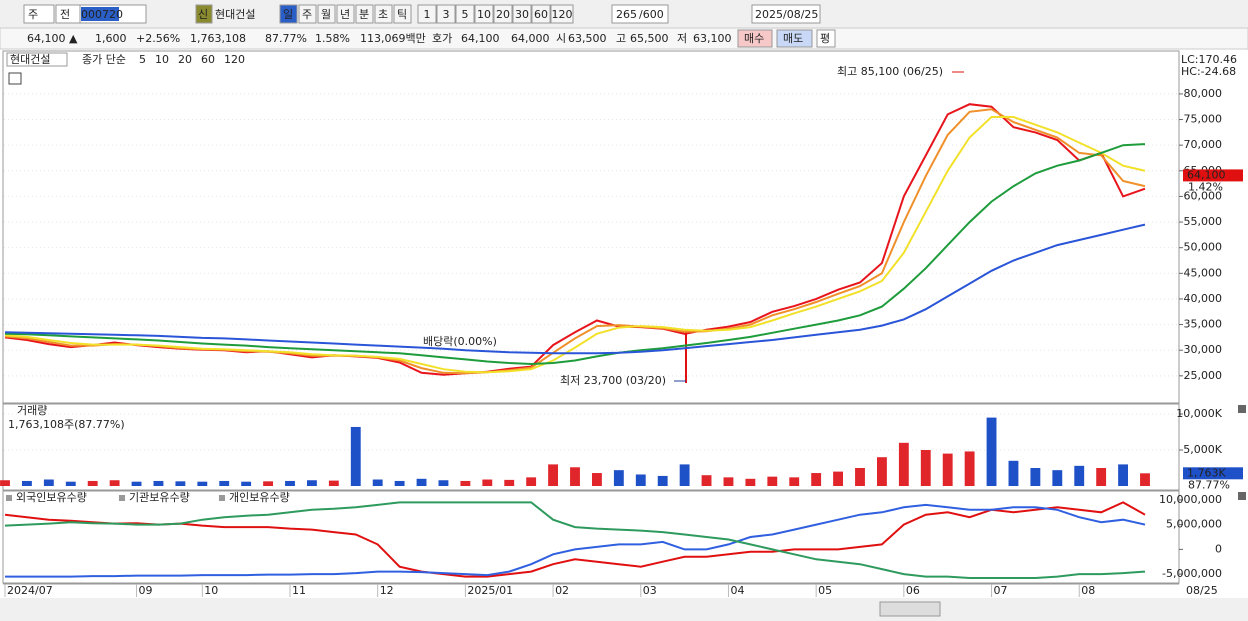 Image resolution: width=1248 pixels, height=621 pixels. I want to click on legend-title: 종가 단순, so click(104, 59).